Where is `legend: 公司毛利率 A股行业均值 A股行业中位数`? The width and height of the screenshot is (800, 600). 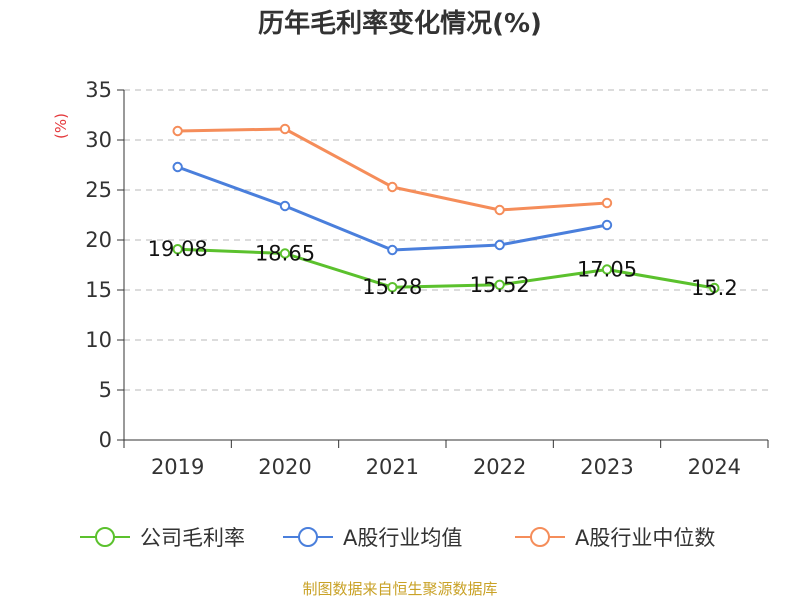 legend: 公司毛利率 A股行业均值 A股行业中位数 is located at coordinates (397, 538).